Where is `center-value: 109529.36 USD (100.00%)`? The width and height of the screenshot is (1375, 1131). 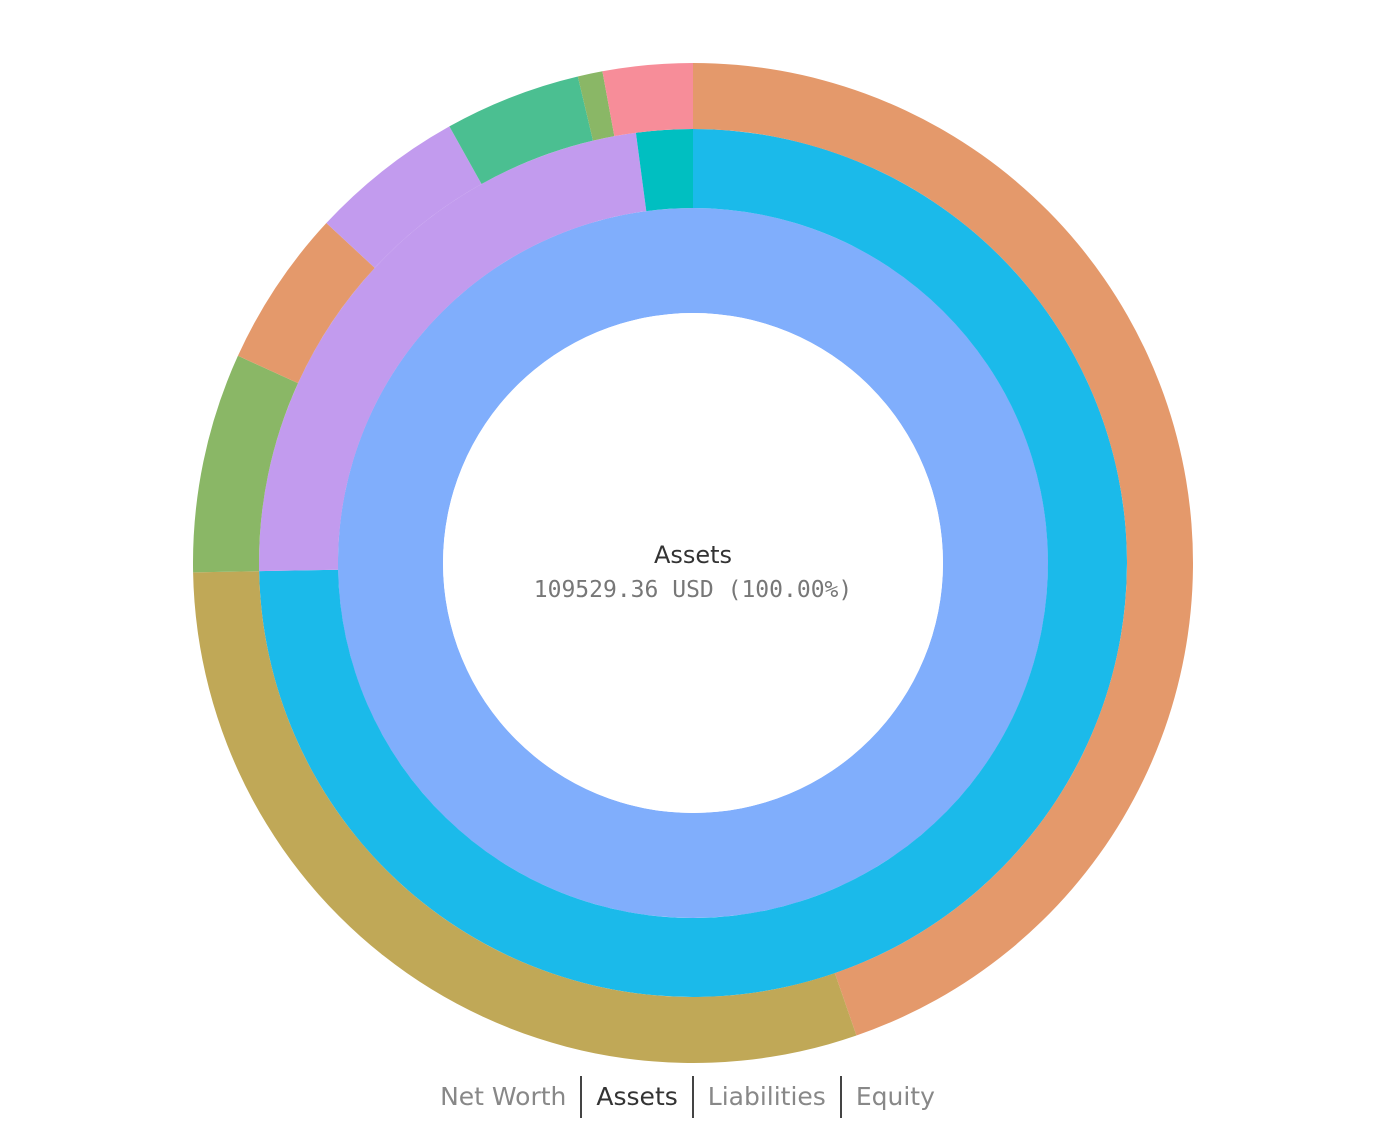
center-value: 109529.36 USD (100.00%) is located at coordinates (693, 590).